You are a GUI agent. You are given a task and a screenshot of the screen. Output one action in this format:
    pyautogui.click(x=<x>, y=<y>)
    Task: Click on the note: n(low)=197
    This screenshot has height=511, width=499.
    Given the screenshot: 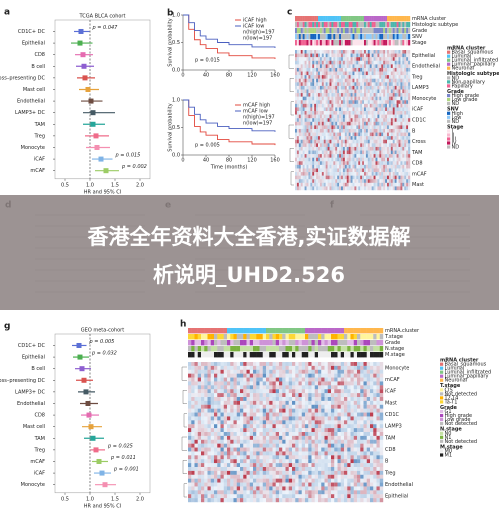 What is the action you would take?
    pyautogui.click(x=257, y=124)
    